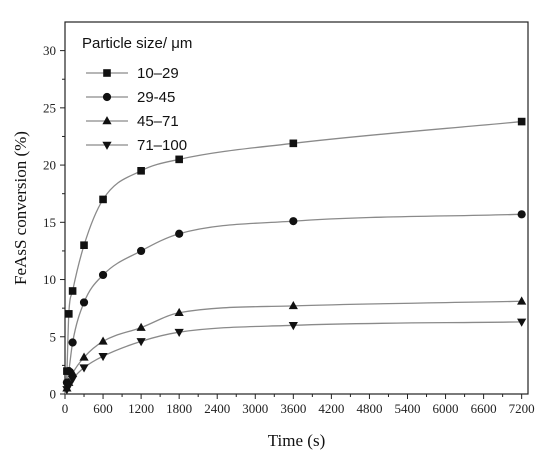  What do you see at coordinates (141, 408) in the screenshot?
I see `x-tick-label: 1200` at bounding box center [141, 408].